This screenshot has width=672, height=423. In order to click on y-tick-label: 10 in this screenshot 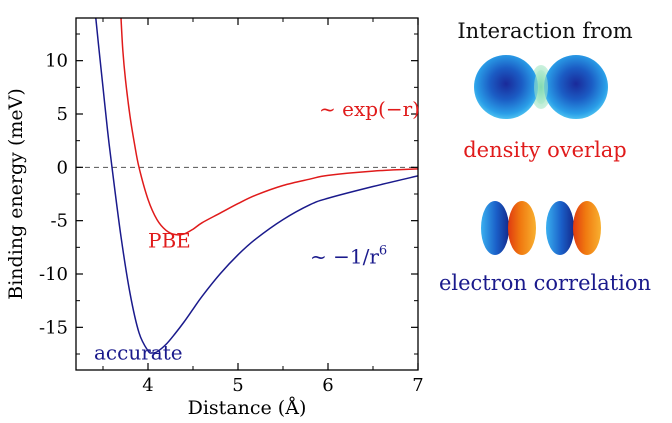, I will do `click(56, 61)`.